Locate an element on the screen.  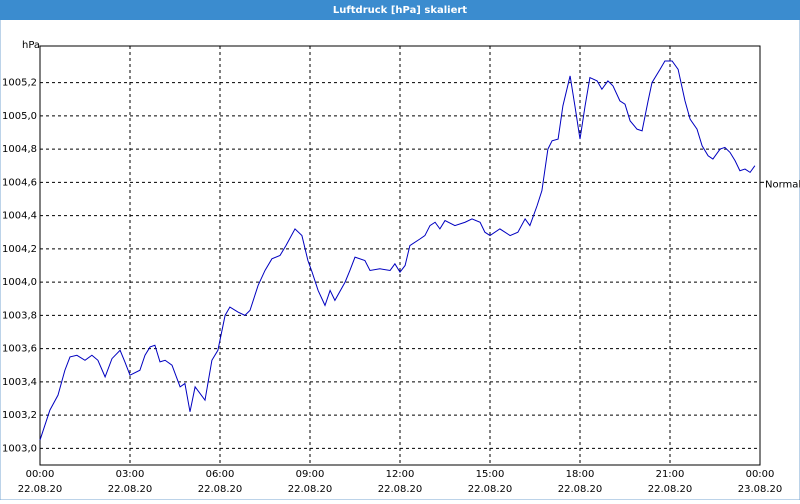
y-tick-label: 1003,8 is located at coordinates (19, 315).